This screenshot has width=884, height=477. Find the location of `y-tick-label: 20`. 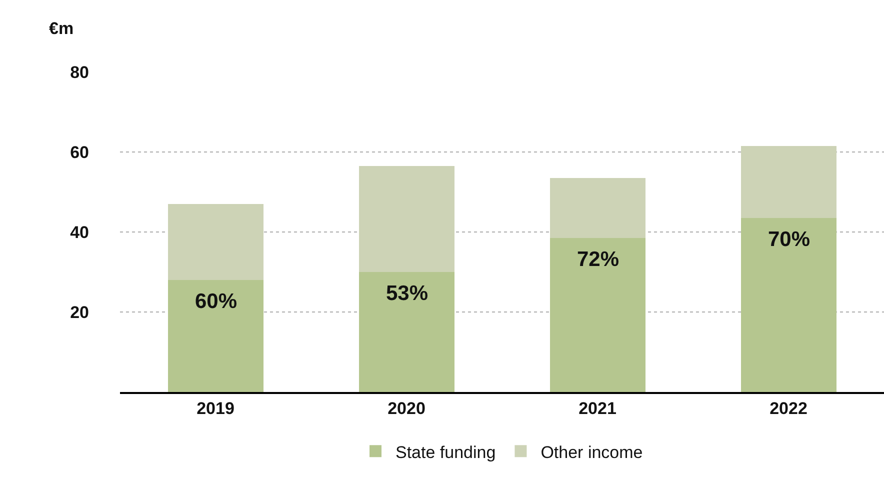

y-tick-label: 20 is located at coordinates (79, 312).